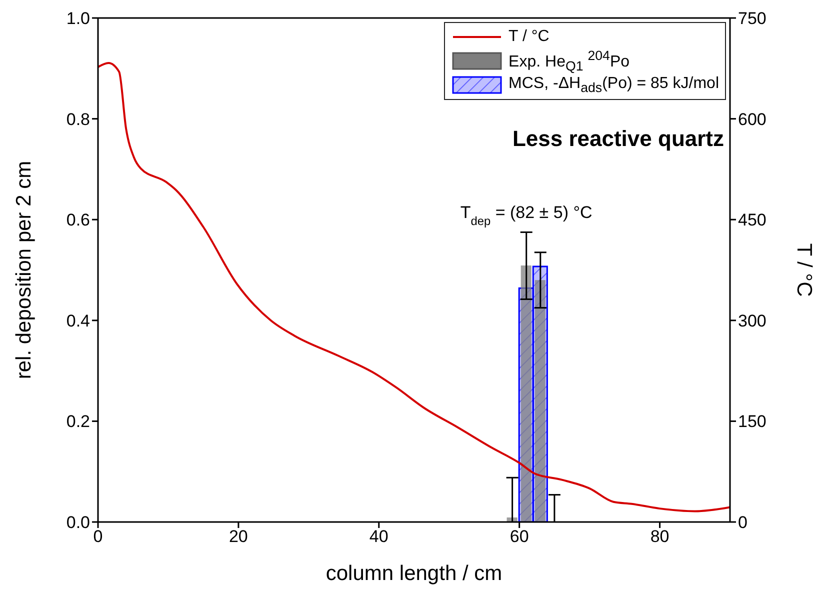  What do you see at coordinates (613, 85) in the screenshot?
I see `legend-label: MCS, -ΔH$_{ads}$(Po) = 85 kJ/mol` at bounding box center [613, 85].